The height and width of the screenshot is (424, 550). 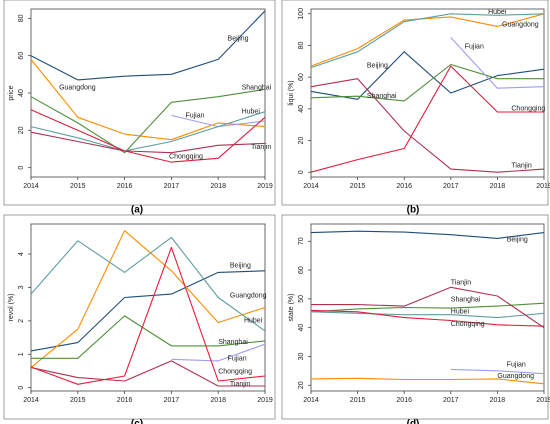 What do you see at coordinates (137, 421) in the screenshot?
I see `panel-caption: (c)` at bounding box center [137, 421].